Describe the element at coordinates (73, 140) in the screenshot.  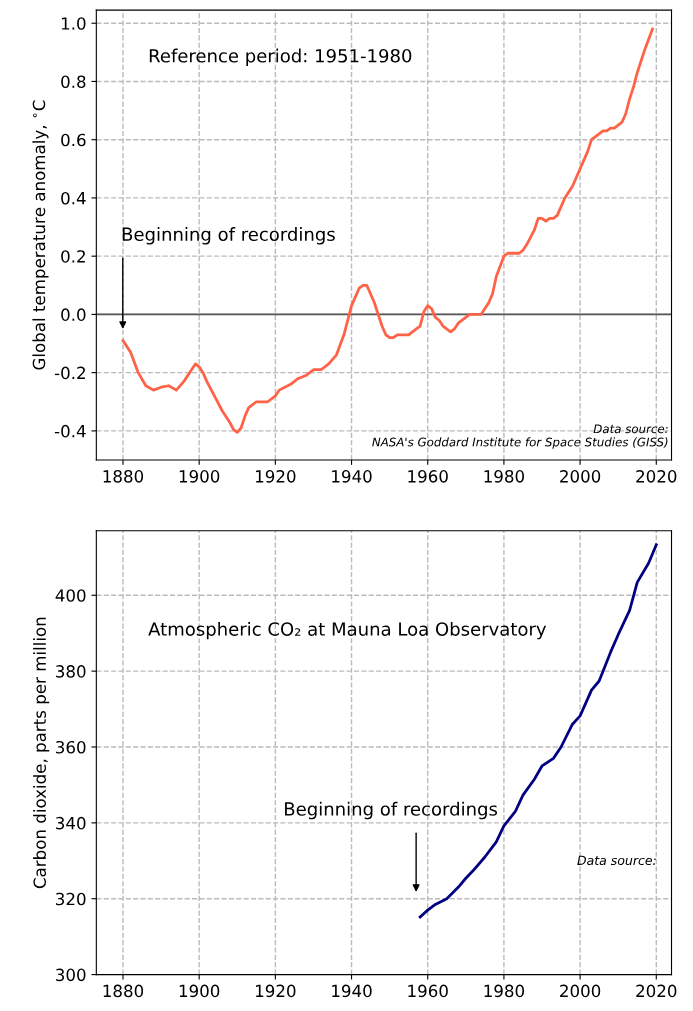
I see `y-tick-label: 0.6` at that location.